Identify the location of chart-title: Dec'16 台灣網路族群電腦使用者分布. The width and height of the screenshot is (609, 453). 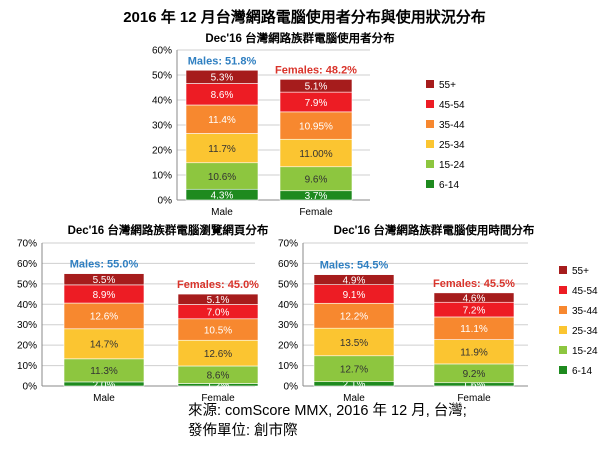
(300, 38).